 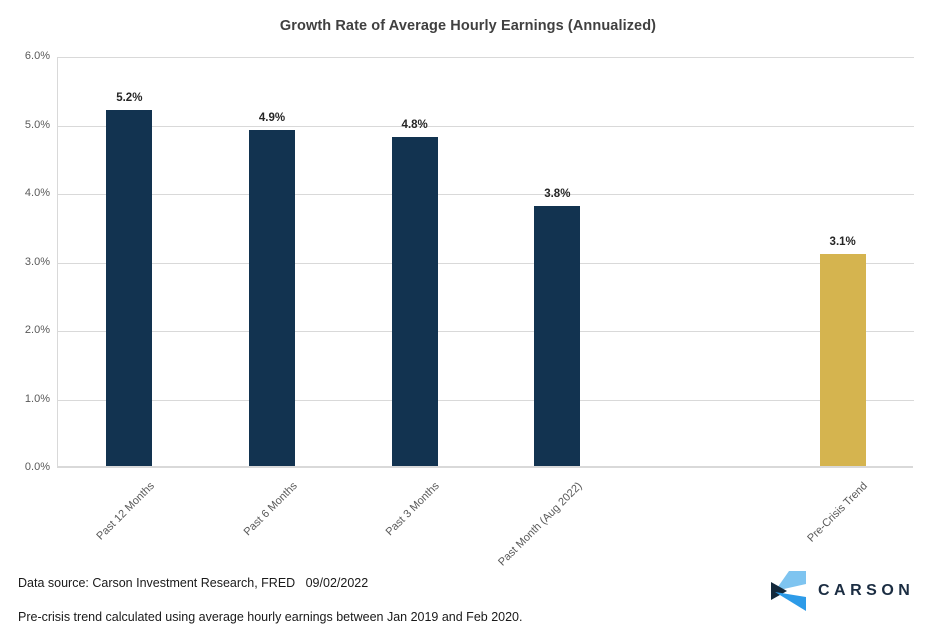 What do you see at coordinates (272, 298) in the screenshot?
I see `bar-past-6-months` at bounding box center [272, 298].